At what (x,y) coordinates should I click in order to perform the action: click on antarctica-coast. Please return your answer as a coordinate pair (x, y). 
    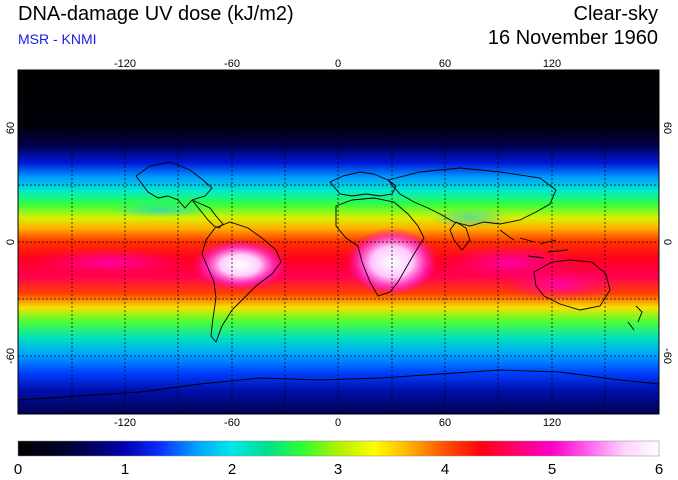
    Looking at the image, I should click on (338, 385).